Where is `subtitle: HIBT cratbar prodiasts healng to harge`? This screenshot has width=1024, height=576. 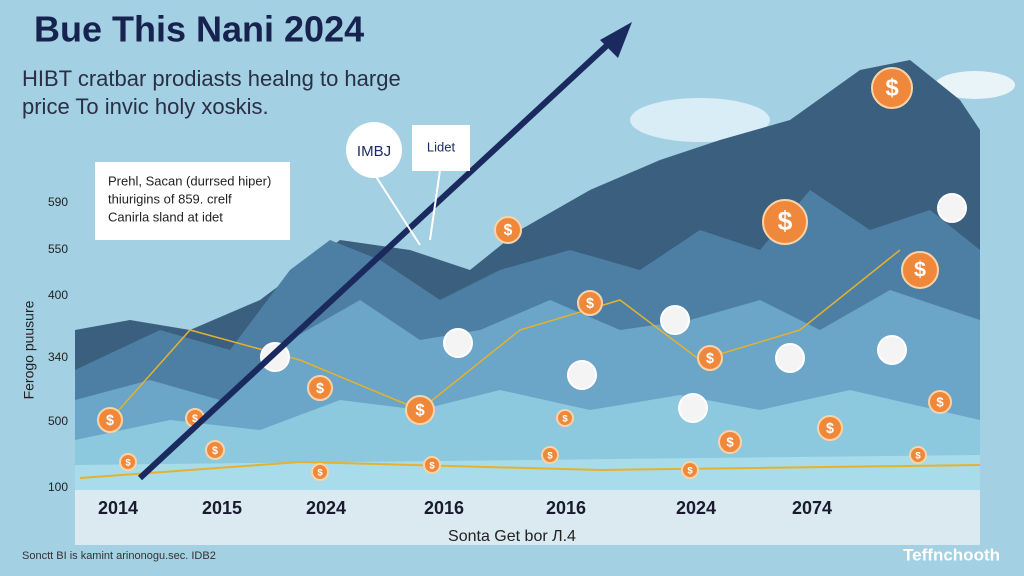 subtitle: HIBT cratbar prodiasts healng to harge is located at coordinates (211, 78).